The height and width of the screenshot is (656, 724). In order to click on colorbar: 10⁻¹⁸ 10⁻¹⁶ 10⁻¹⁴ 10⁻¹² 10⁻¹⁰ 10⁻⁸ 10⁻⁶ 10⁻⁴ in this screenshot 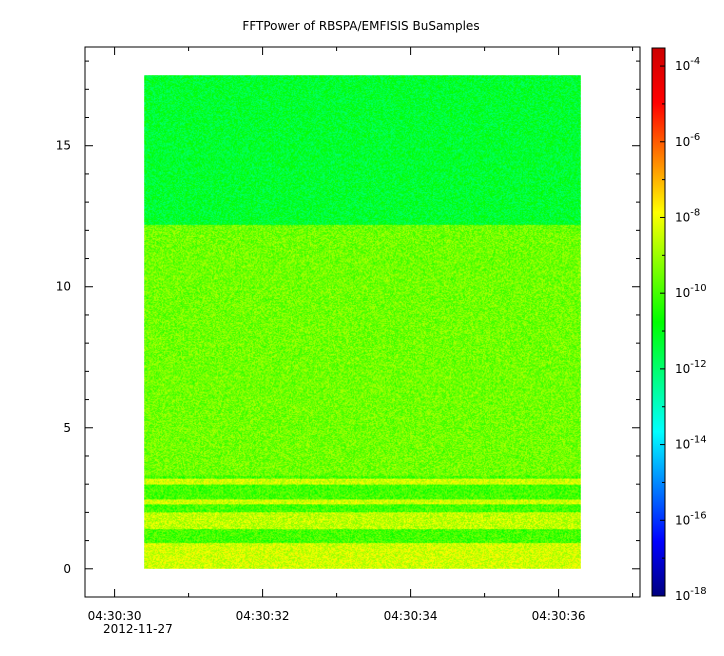, I will do `click(679, 325)`.